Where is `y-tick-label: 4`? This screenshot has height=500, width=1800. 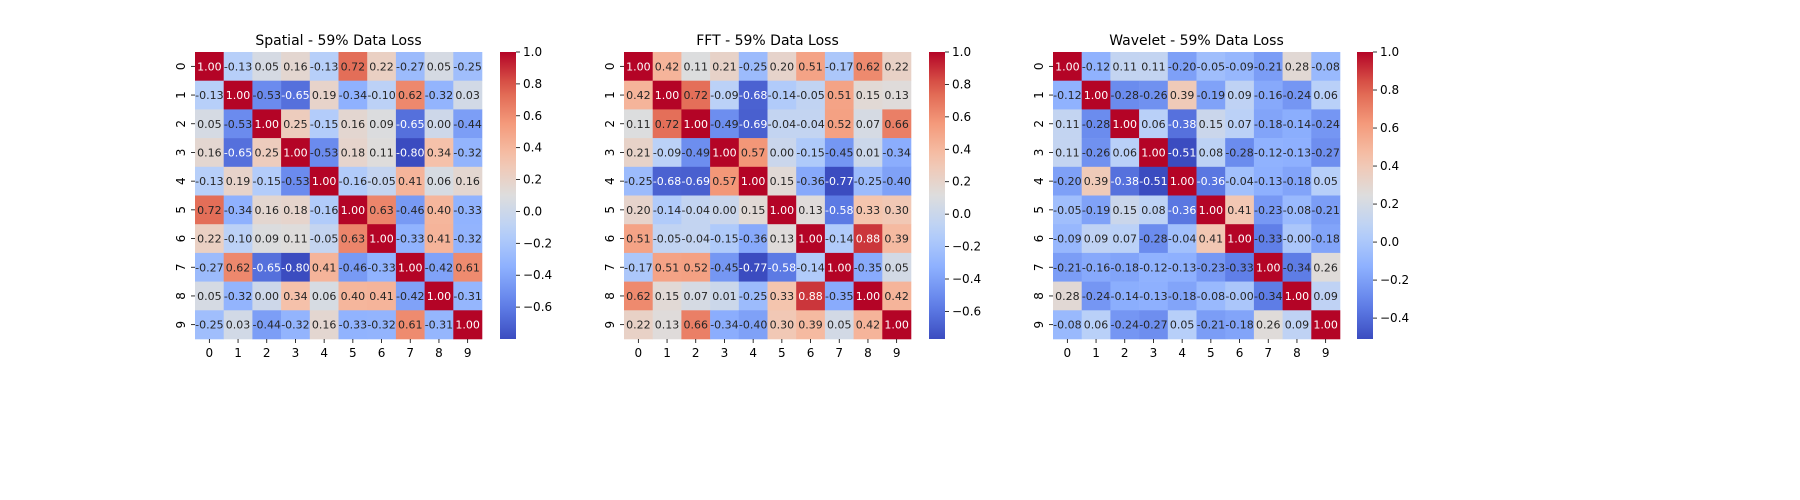 y-tick-label: 4 is located at coordinates (181, 181).